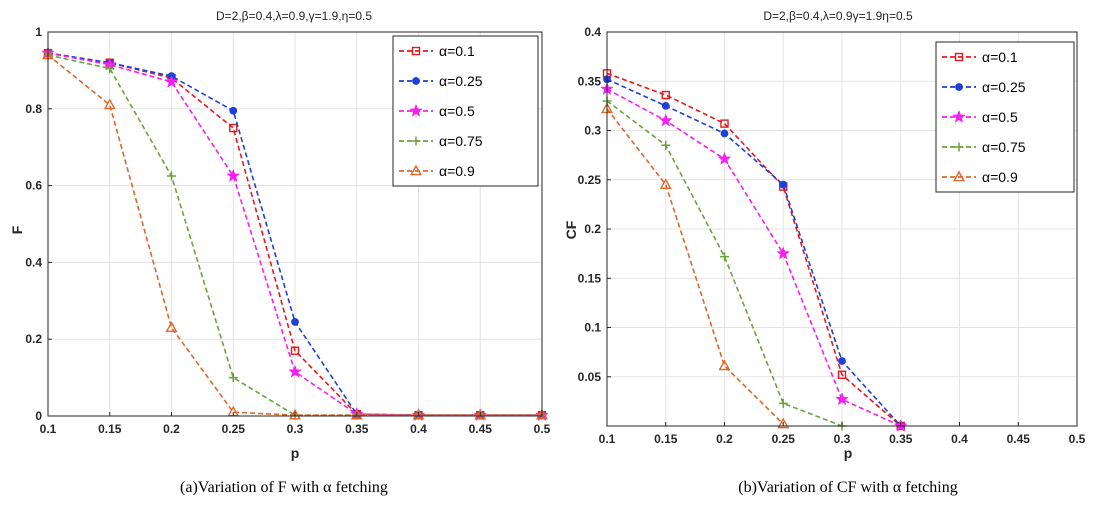 This screenshot has height=512, width=1099. I want to click on chart-b-caption: (b)Variation of CF with α fetching, so click(847, 487).